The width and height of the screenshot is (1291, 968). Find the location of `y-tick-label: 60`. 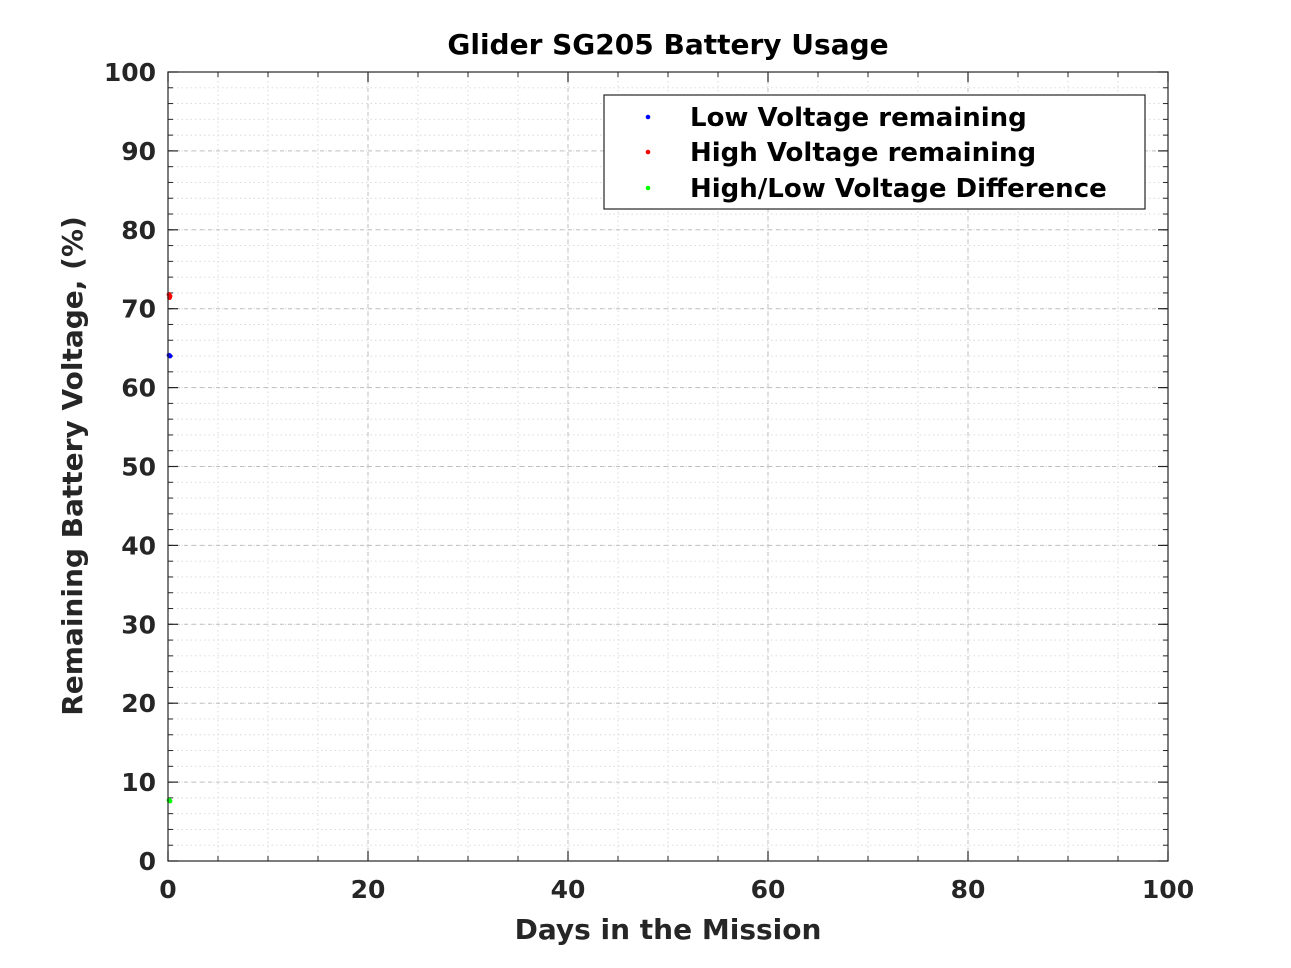

y-tick-label: 60 is located at coordinates (138, 388).